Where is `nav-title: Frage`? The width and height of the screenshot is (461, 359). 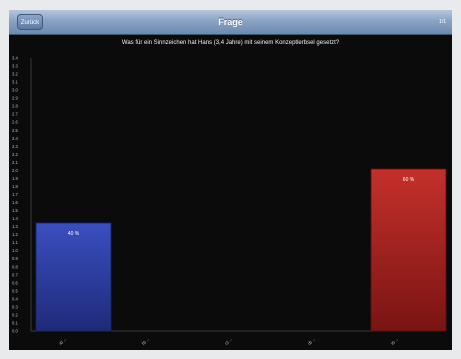 nav-title: Frage is located at coordinates (230, 22).